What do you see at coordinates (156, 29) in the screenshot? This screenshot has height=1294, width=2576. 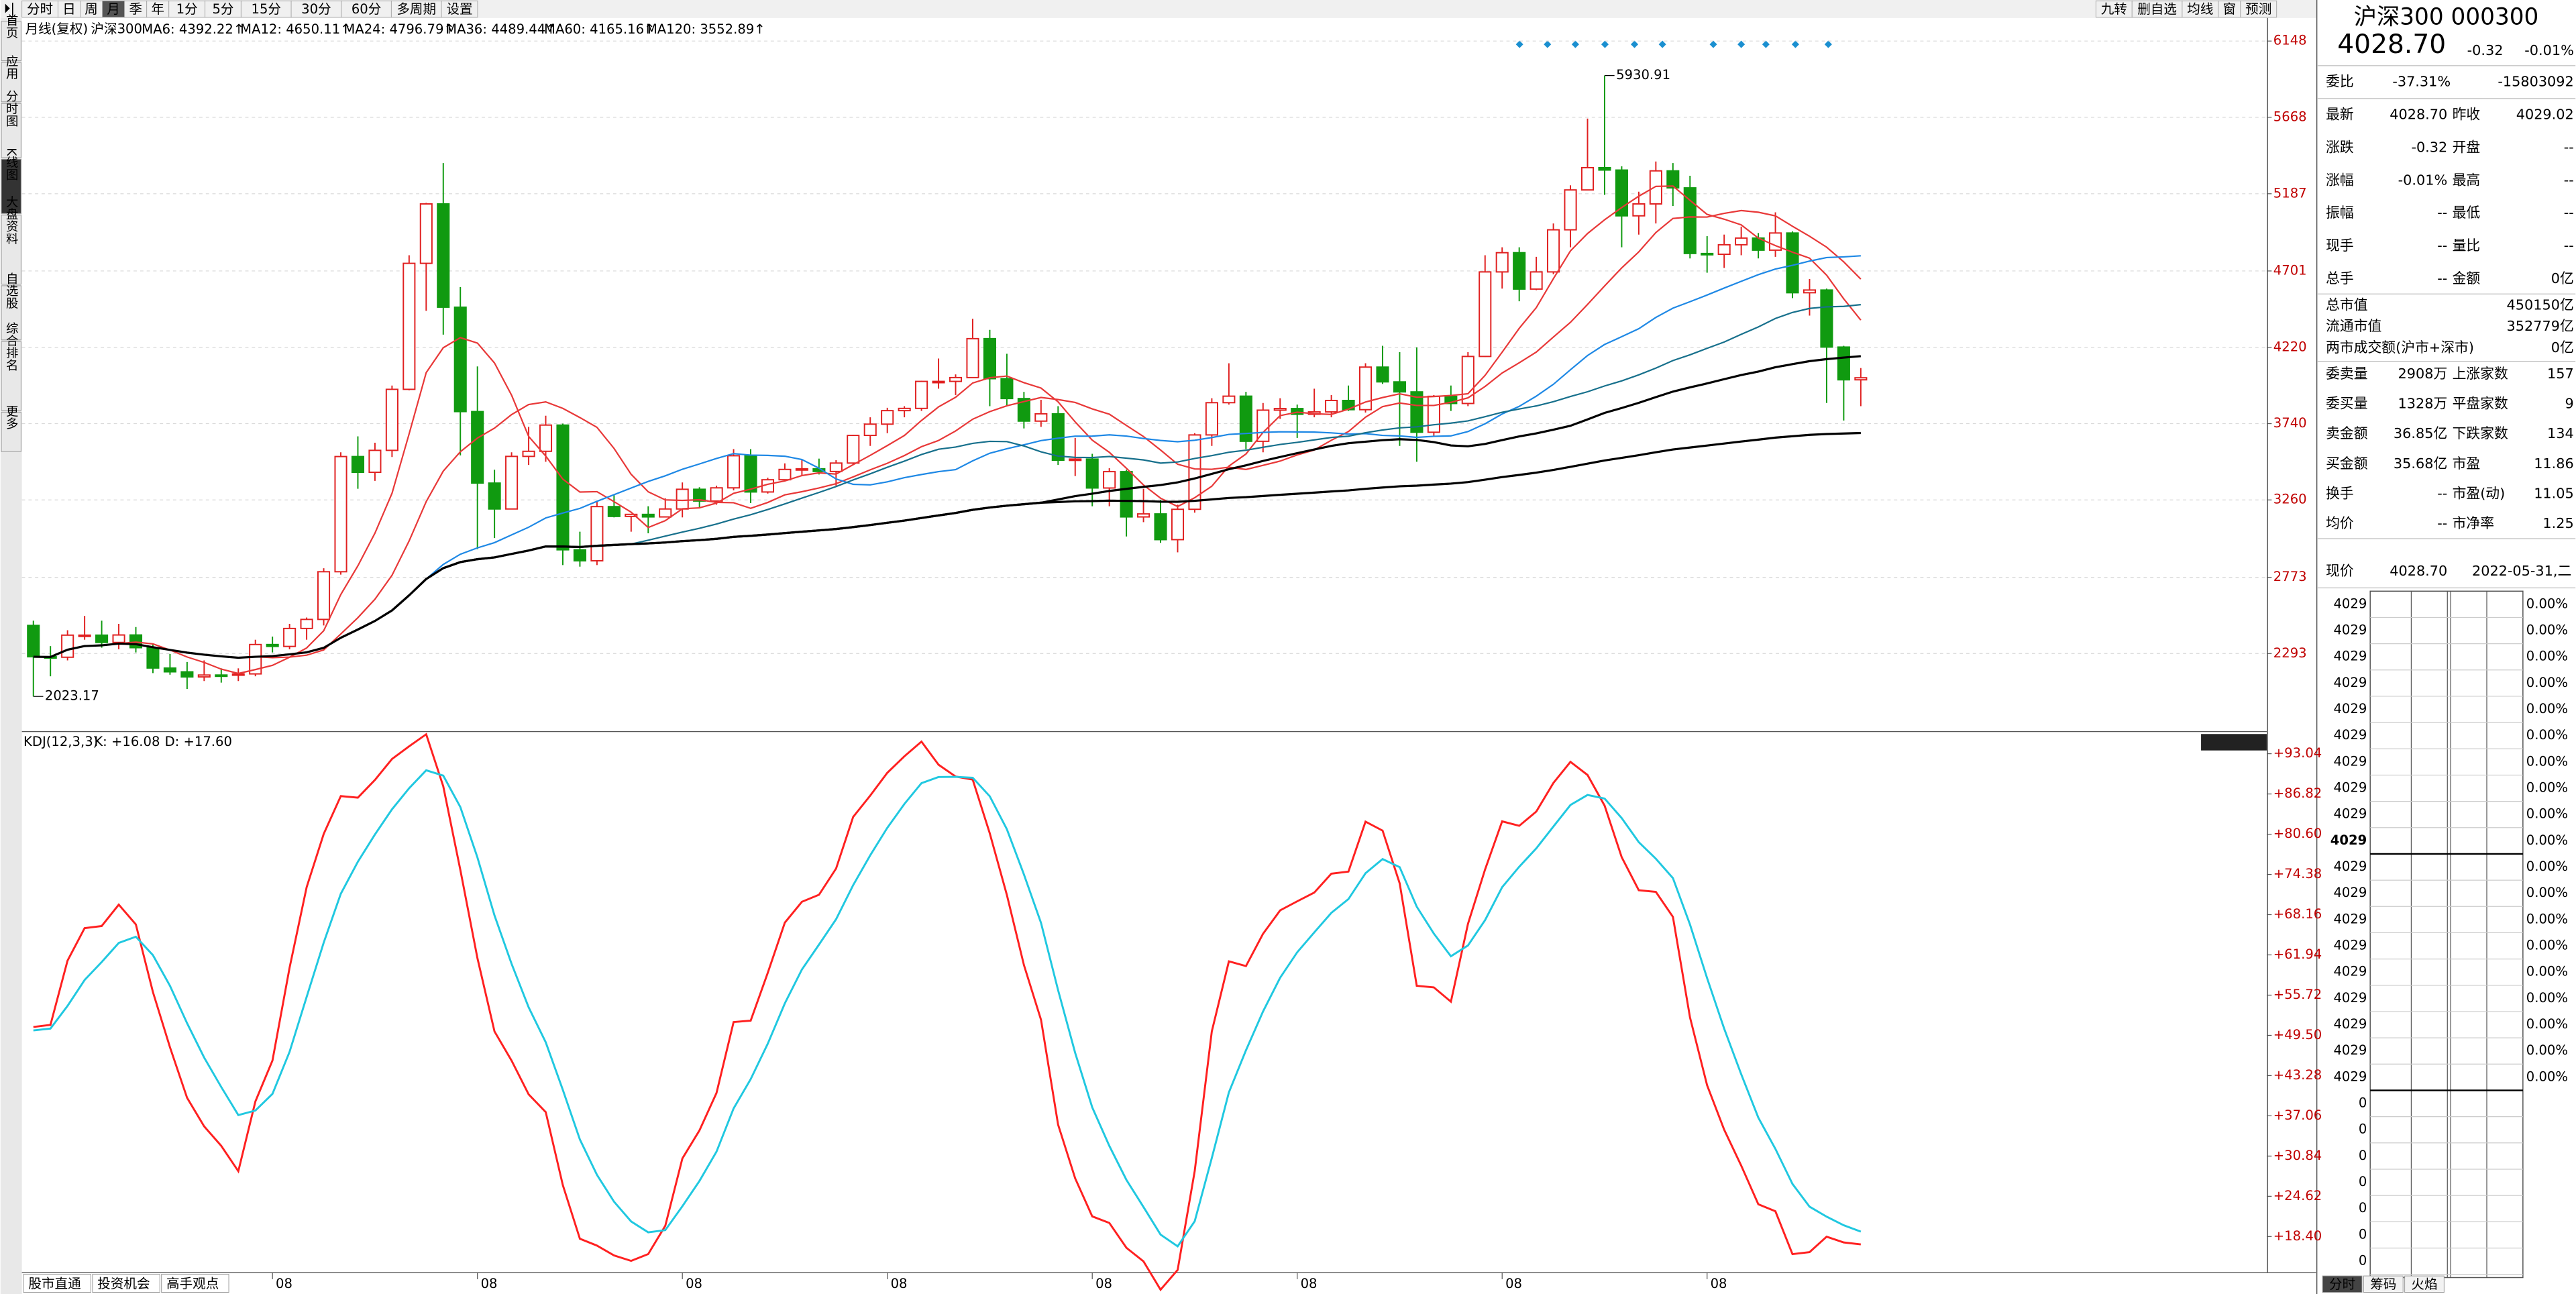 I see `ma-name: MA6` at bounding box center [156, 29].